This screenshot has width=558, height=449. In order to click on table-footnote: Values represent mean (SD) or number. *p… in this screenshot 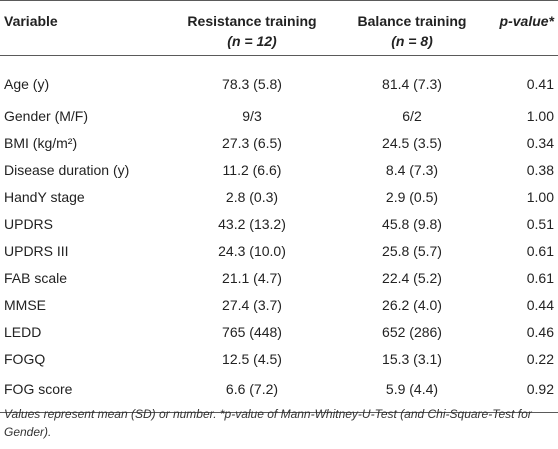, I will do `click(268, 423)`.